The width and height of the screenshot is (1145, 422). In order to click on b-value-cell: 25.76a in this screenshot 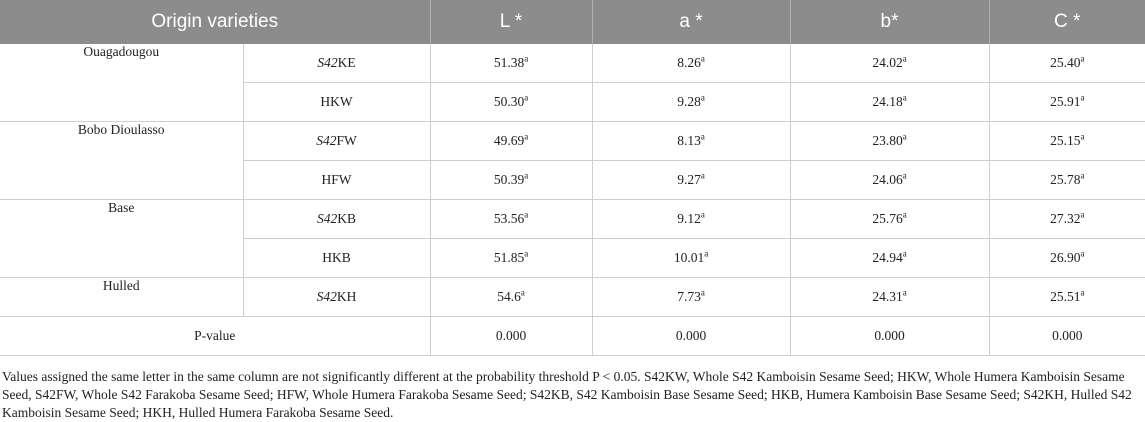, I will do `click(890, 219)`.